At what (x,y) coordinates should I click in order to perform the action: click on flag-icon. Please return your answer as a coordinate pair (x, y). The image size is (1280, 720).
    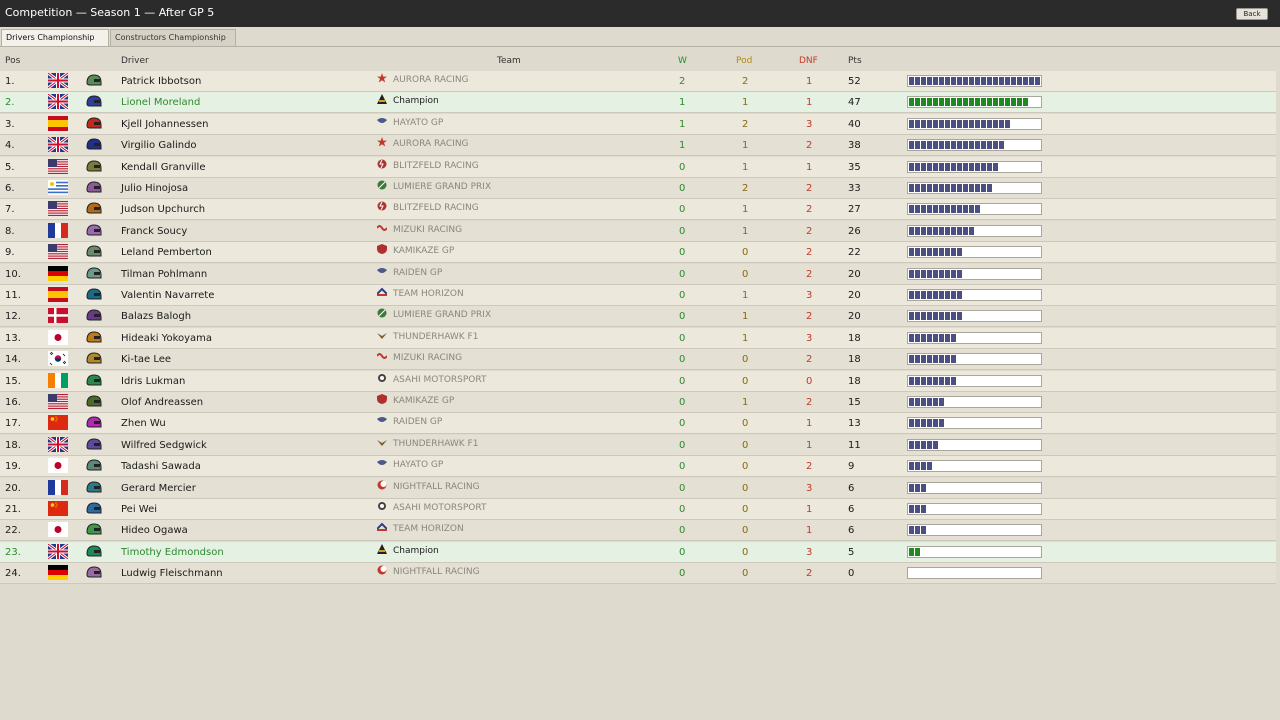
    Looking at the image, I should click on (58, 252).